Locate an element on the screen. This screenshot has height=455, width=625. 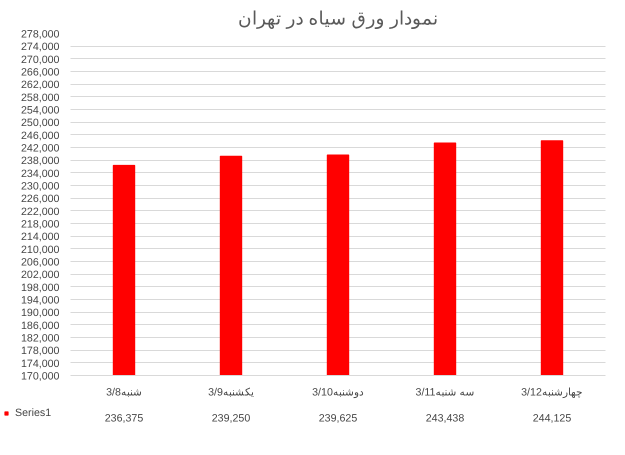
y-tick-label: 266,000 is located at coordinates (40, 72).